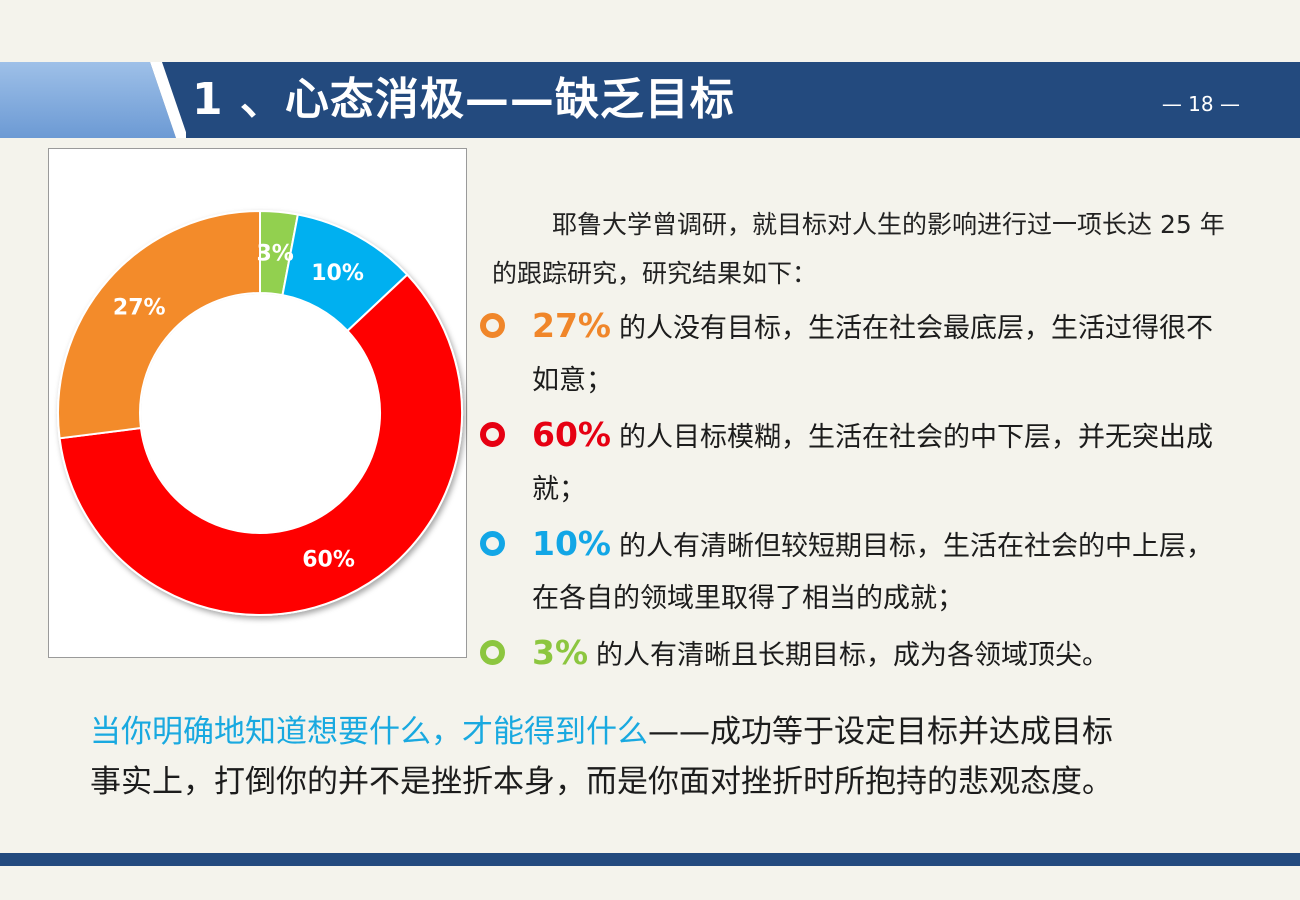 This screenshot has width=1300, height=900. What do you see at coordinates (1200, 104) in the screenshot?
I see `page-number: — 18 —` at bounding box center [1200, 104].